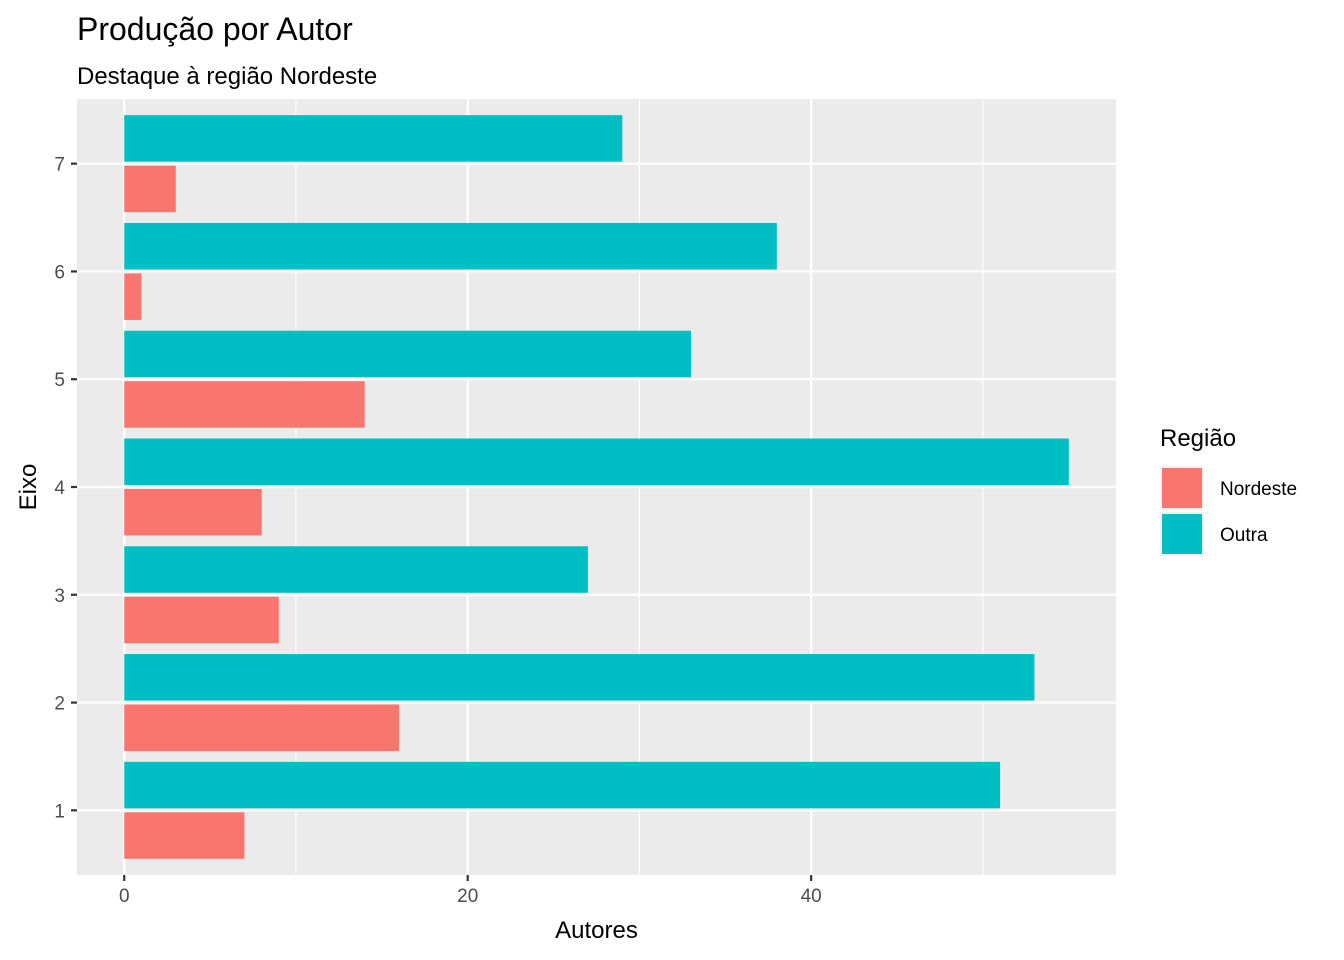 The width and height of the screenshot is (1344, 960). What do you see at coordinates (59, 596) in the screenshot?
I see `y-tick-label: 3` at bounding box center [59, 596].